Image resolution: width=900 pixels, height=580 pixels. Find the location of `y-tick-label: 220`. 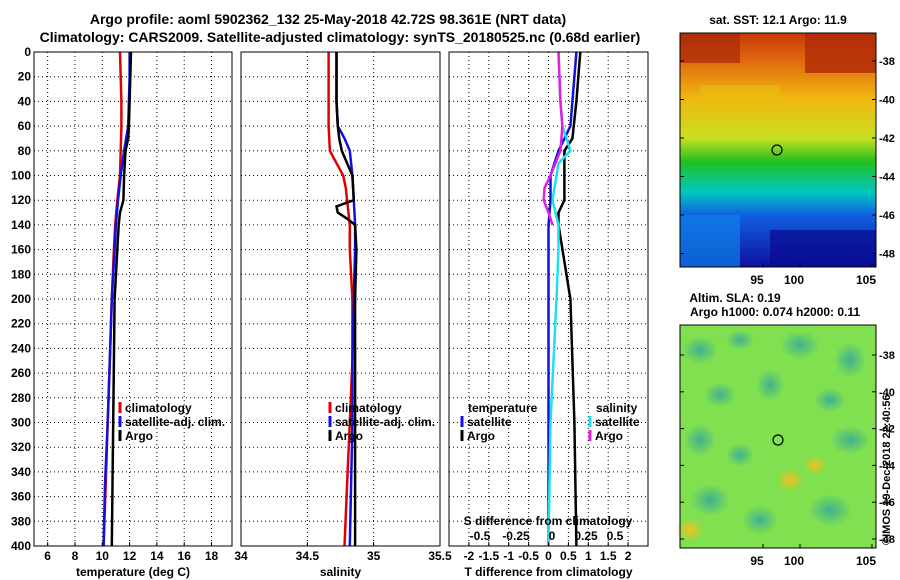

y-tick-label: 220 is located at coordinates (21, 324).